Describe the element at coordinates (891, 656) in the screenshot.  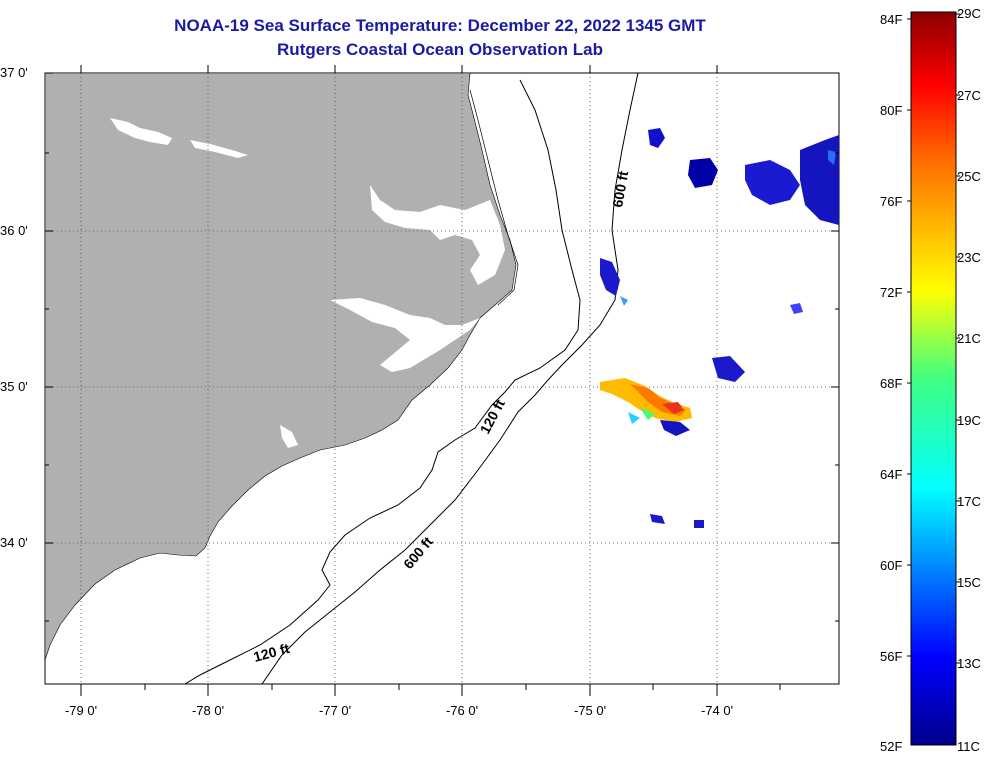
I see `colorbar-f-label: 56F` at that location.